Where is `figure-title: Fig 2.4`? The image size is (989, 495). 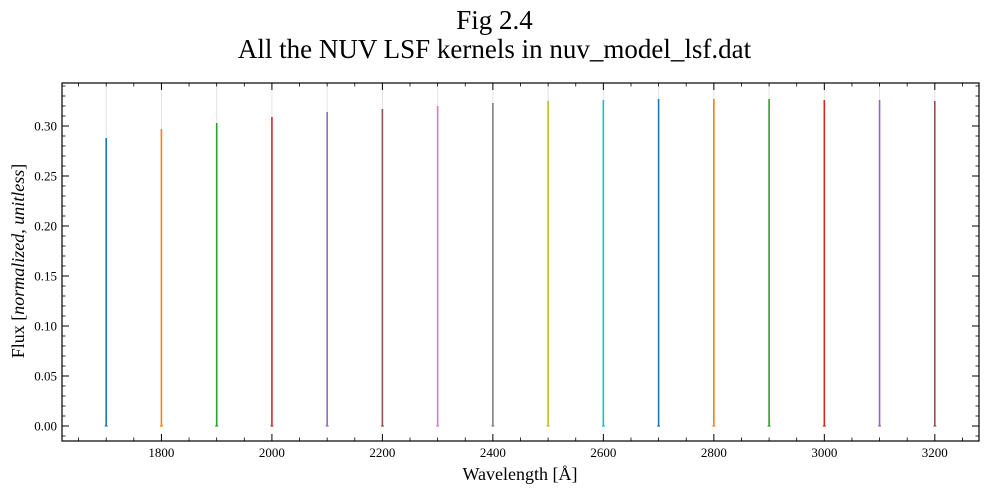 figure-title: Fig 2.4 is located at coordinates (494, 20).